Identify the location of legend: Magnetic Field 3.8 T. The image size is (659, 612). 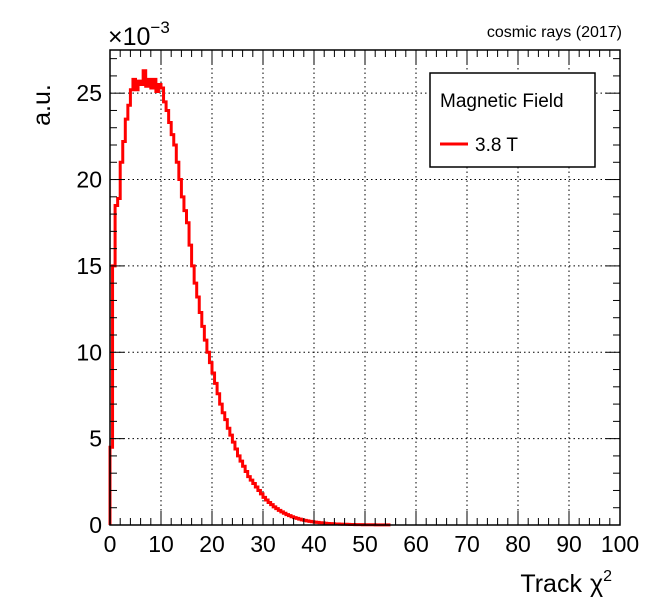
(512, 120).